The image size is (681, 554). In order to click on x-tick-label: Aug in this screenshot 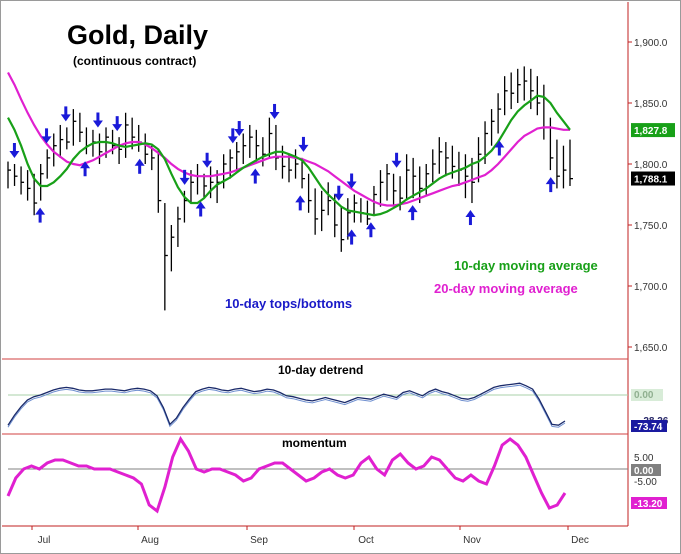, I will do `click(150, 540)`.